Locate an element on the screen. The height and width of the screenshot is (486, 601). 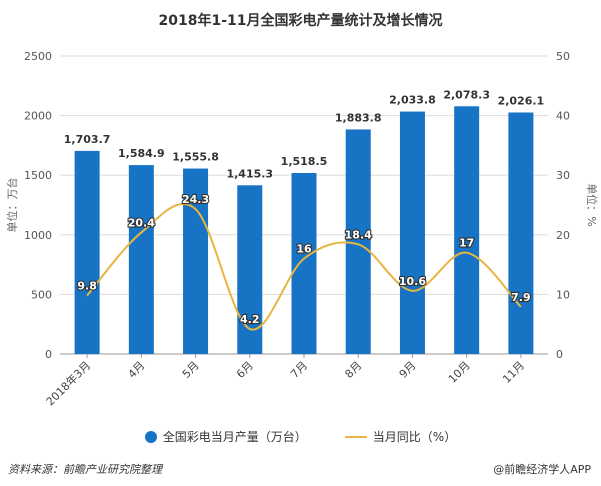
y-axis-label: 单位：万台 is located at coordinates (12, 205).